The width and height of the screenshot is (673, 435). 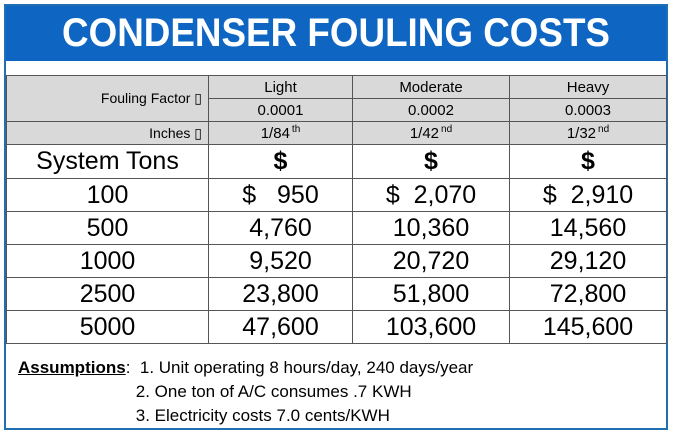 I want to click on table-row: 1000 9,520 20,720 29,120, so click(x=336, y=261).